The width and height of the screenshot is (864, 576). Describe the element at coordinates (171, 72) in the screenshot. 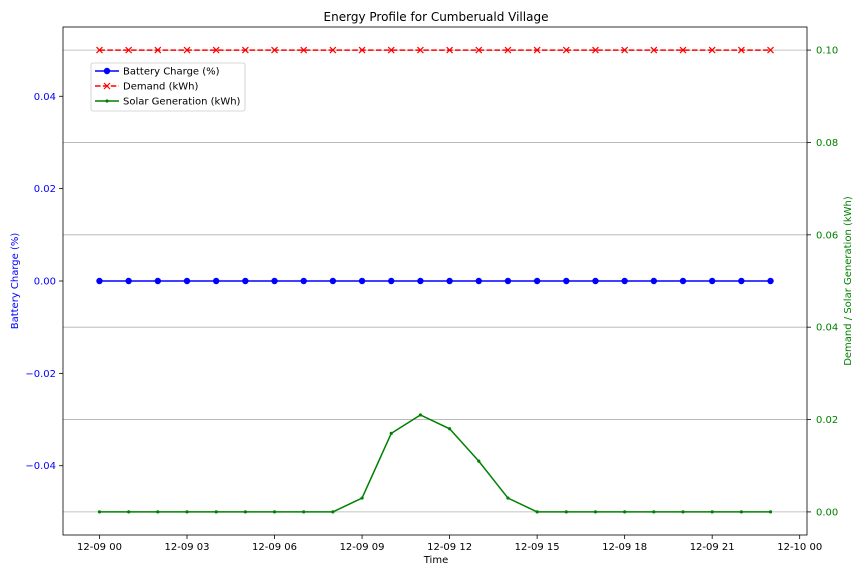

I see `legend-label: Battery Charge (%)` at that location.